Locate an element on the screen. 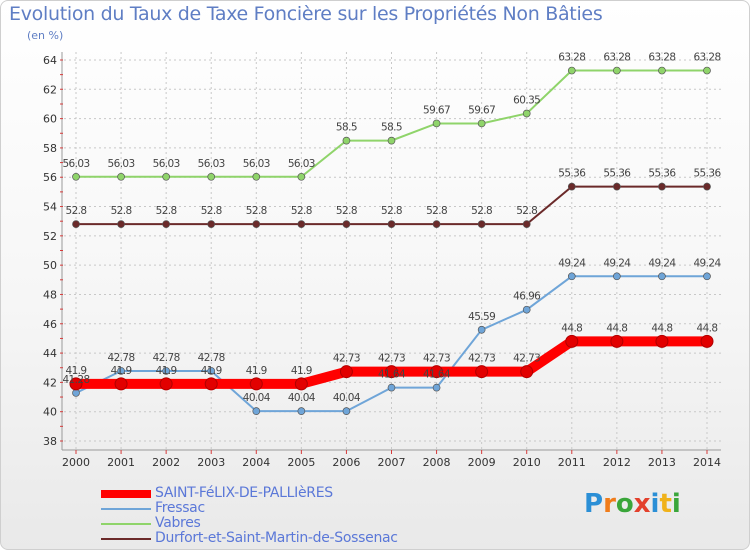  y-tick-label: 62 is located at coordinates (50, 89).